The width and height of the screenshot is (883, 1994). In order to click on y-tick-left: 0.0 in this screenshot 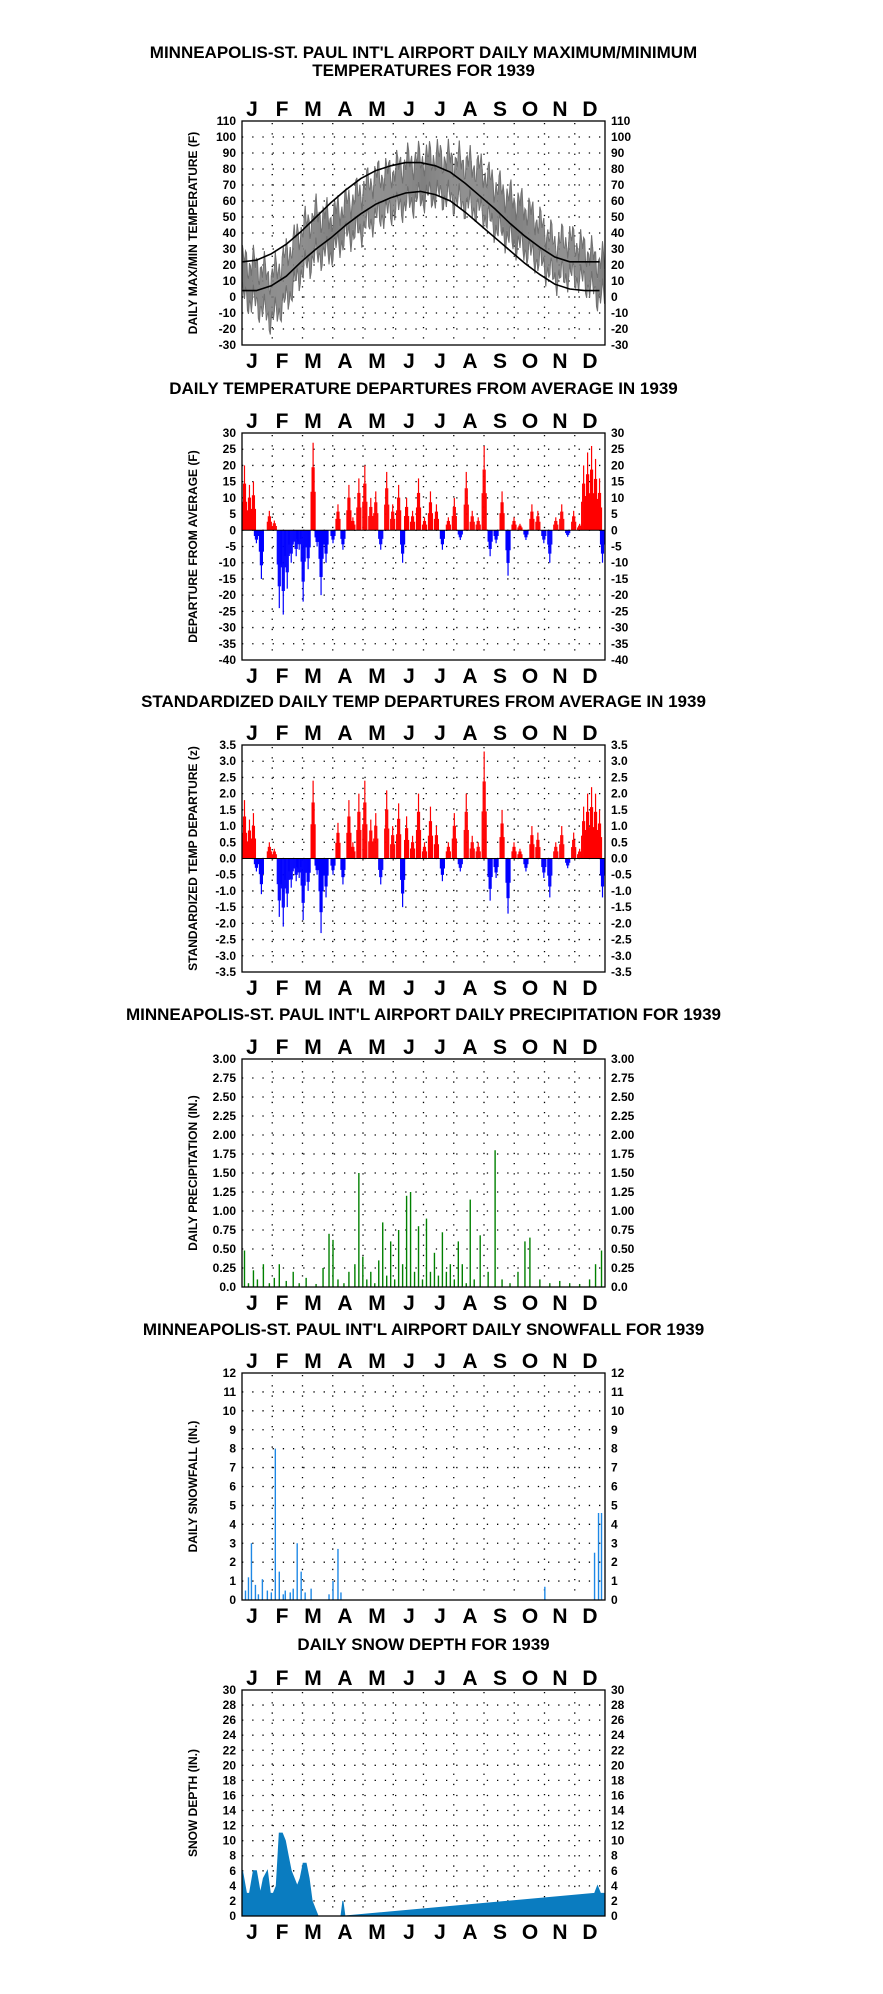, I will do `click(227, 859)`.